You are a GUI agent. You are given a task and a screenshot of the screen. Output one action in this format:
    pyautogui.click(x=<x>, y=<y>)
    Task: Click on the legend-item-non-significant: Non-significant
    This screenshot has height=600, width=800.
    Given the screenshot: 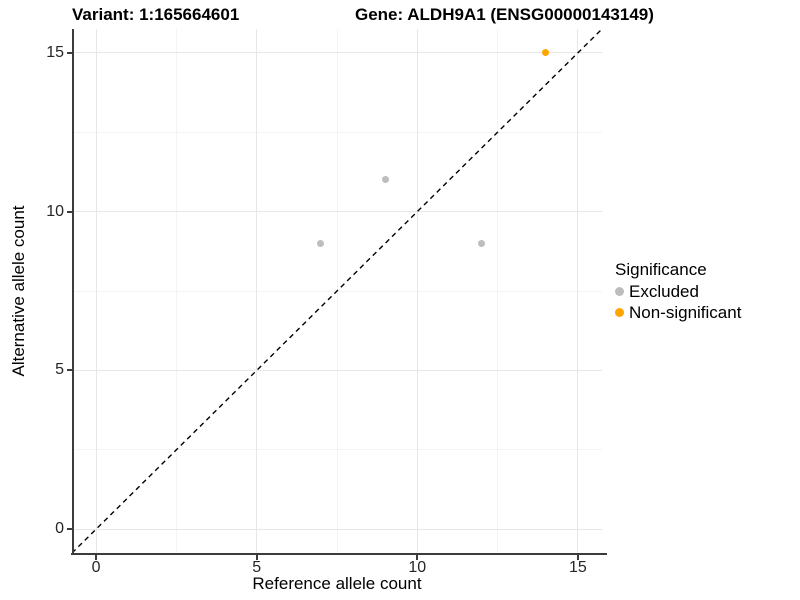 What is the action you would take?
    pyautogui.click(x=678, y=312)
    